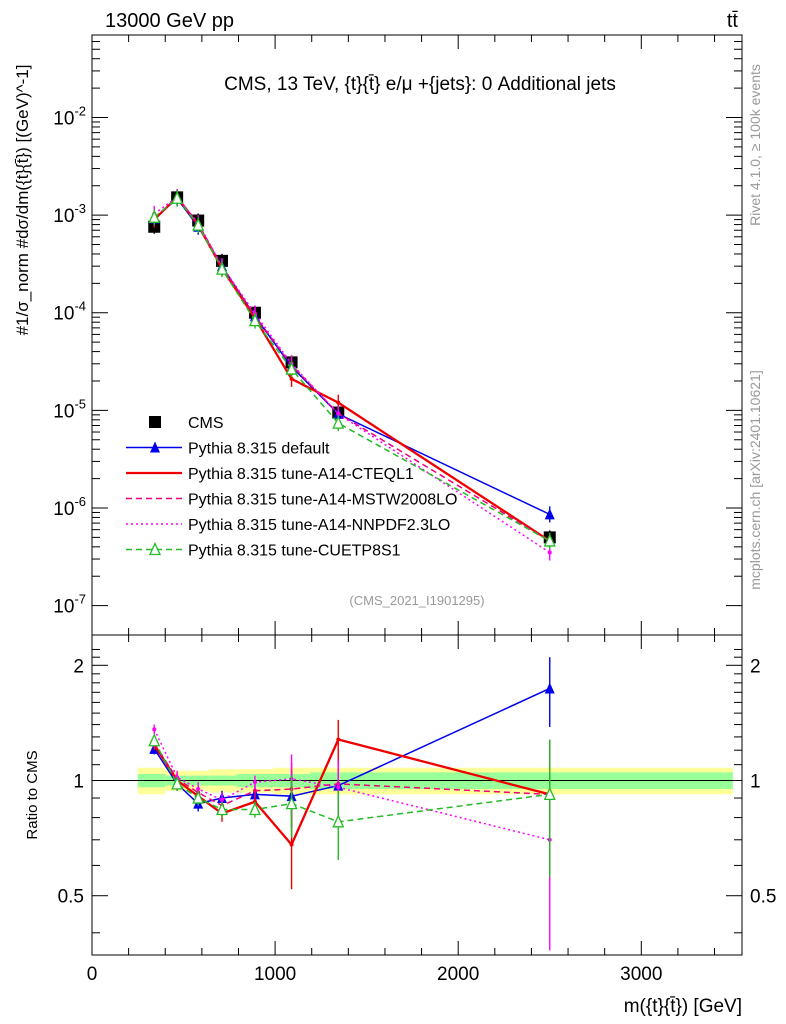  What do you see at coordinates (92, 974) in the screenshot?
I see `x-tick-label: 0` at bounding box center [92, 974].